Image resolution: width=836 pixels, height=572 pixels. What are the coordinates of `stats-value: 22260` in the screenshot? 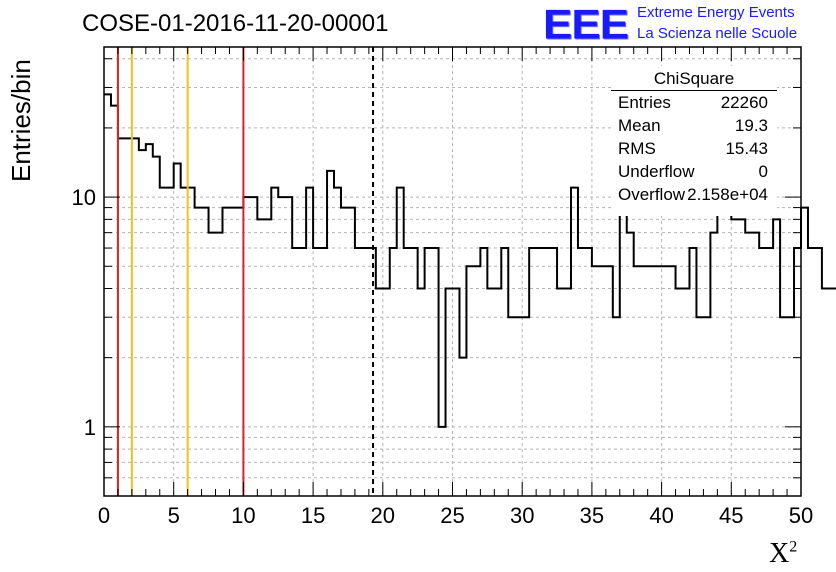 It's located at (744, 102).